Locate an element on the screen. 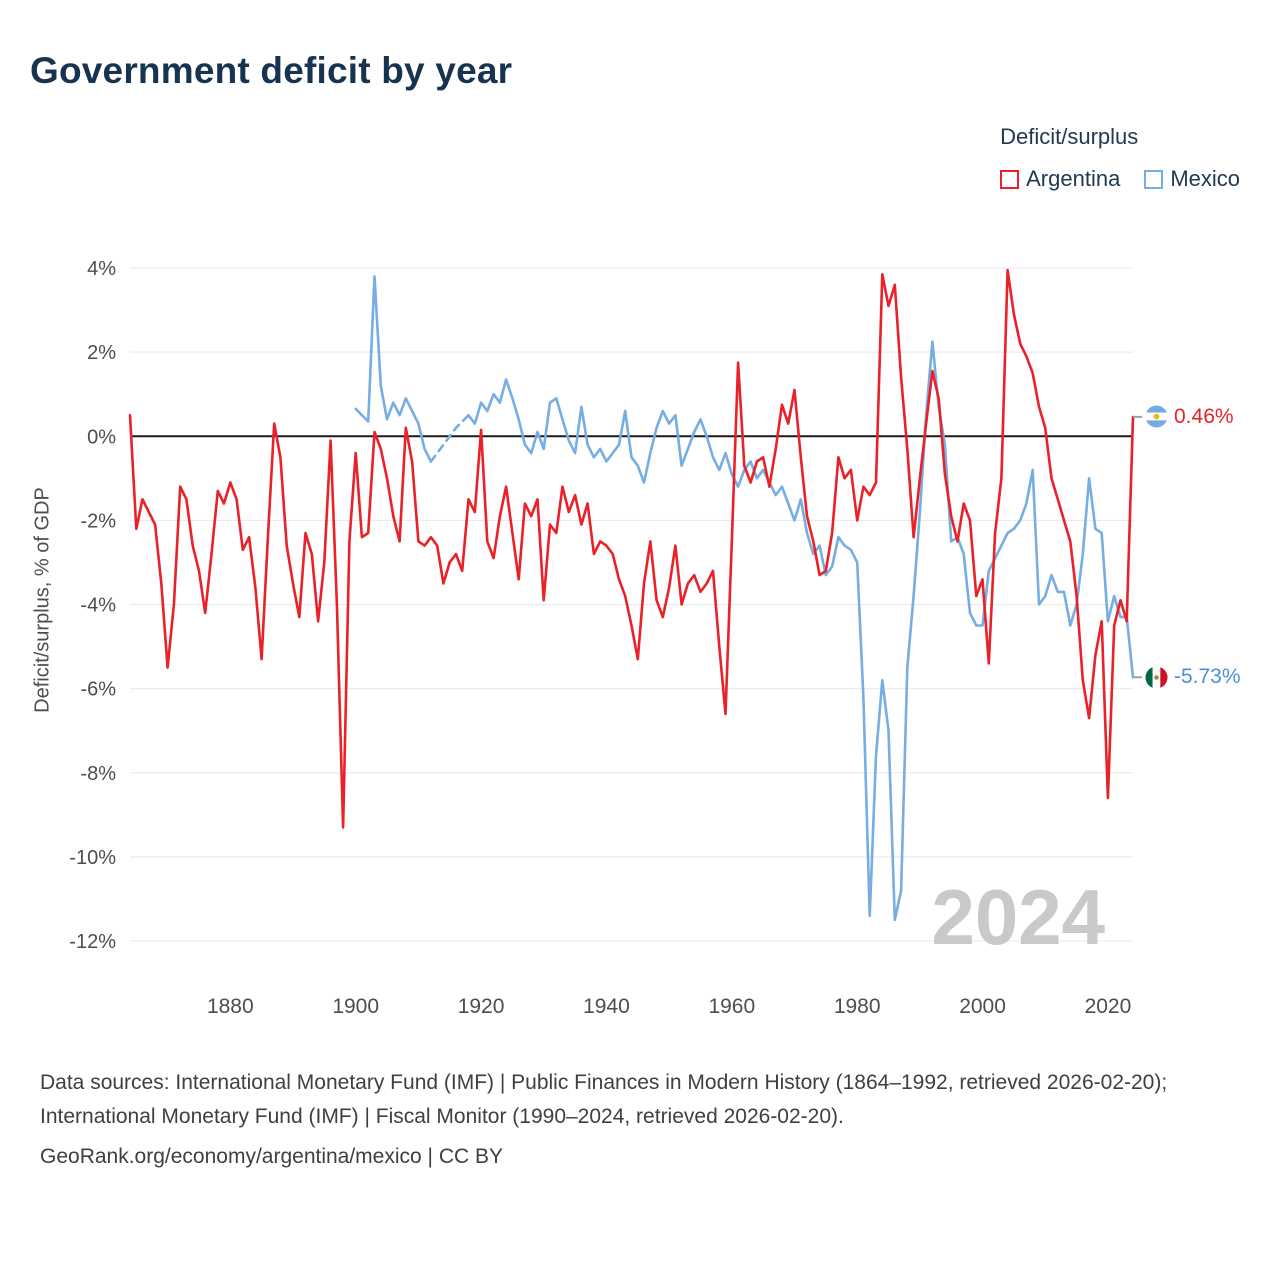 Image resolution: width=1280 pixels, height=1280 pixels. argentina-swatch-icon is located at coordinates (1010, 179).